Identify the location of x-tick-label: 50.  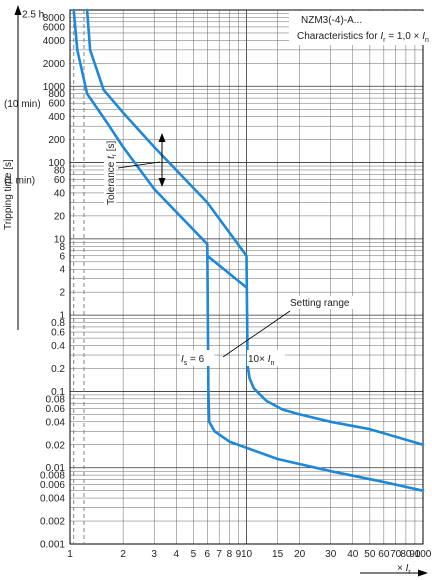
(370, 554).